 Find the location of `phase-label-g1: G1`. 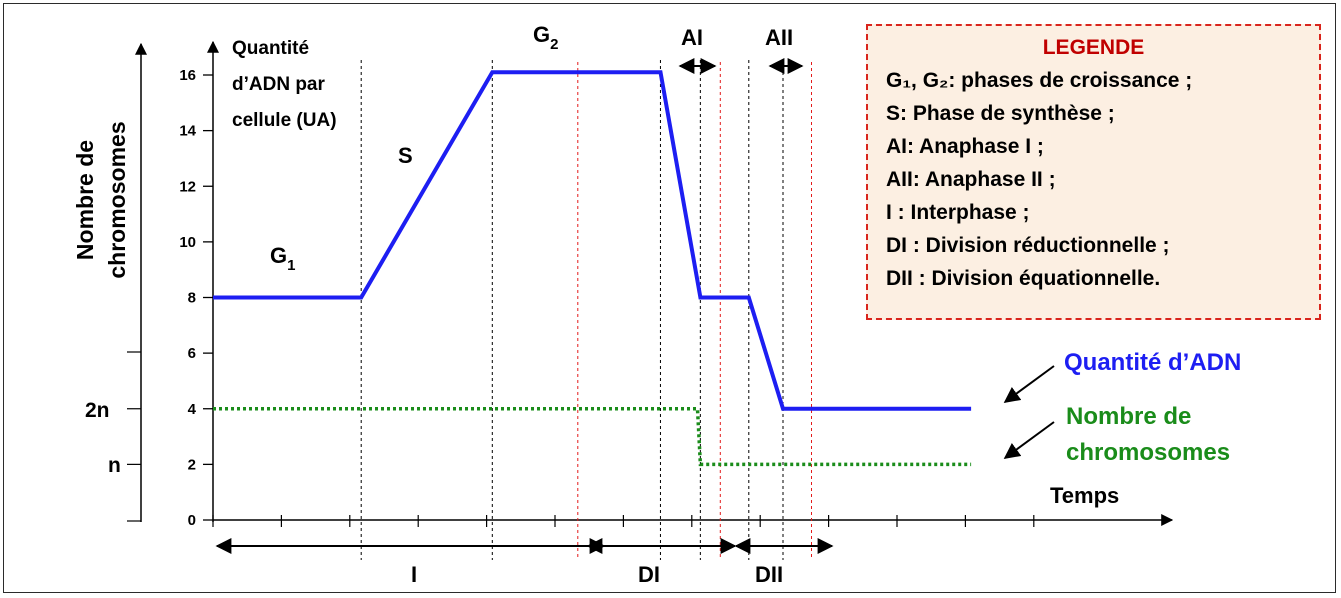

phase-label-g1: G1 is located at coordinates (282, 258).